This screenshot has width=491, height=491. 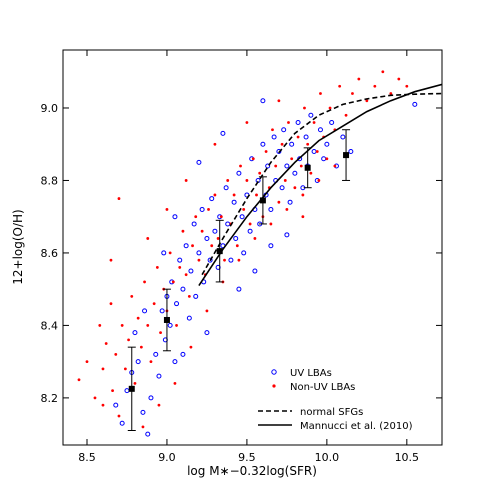 What do you see at coordinates (274, 372) in the screenshot?
I see `legend-uv-marker` at bounding box center [274, 372].